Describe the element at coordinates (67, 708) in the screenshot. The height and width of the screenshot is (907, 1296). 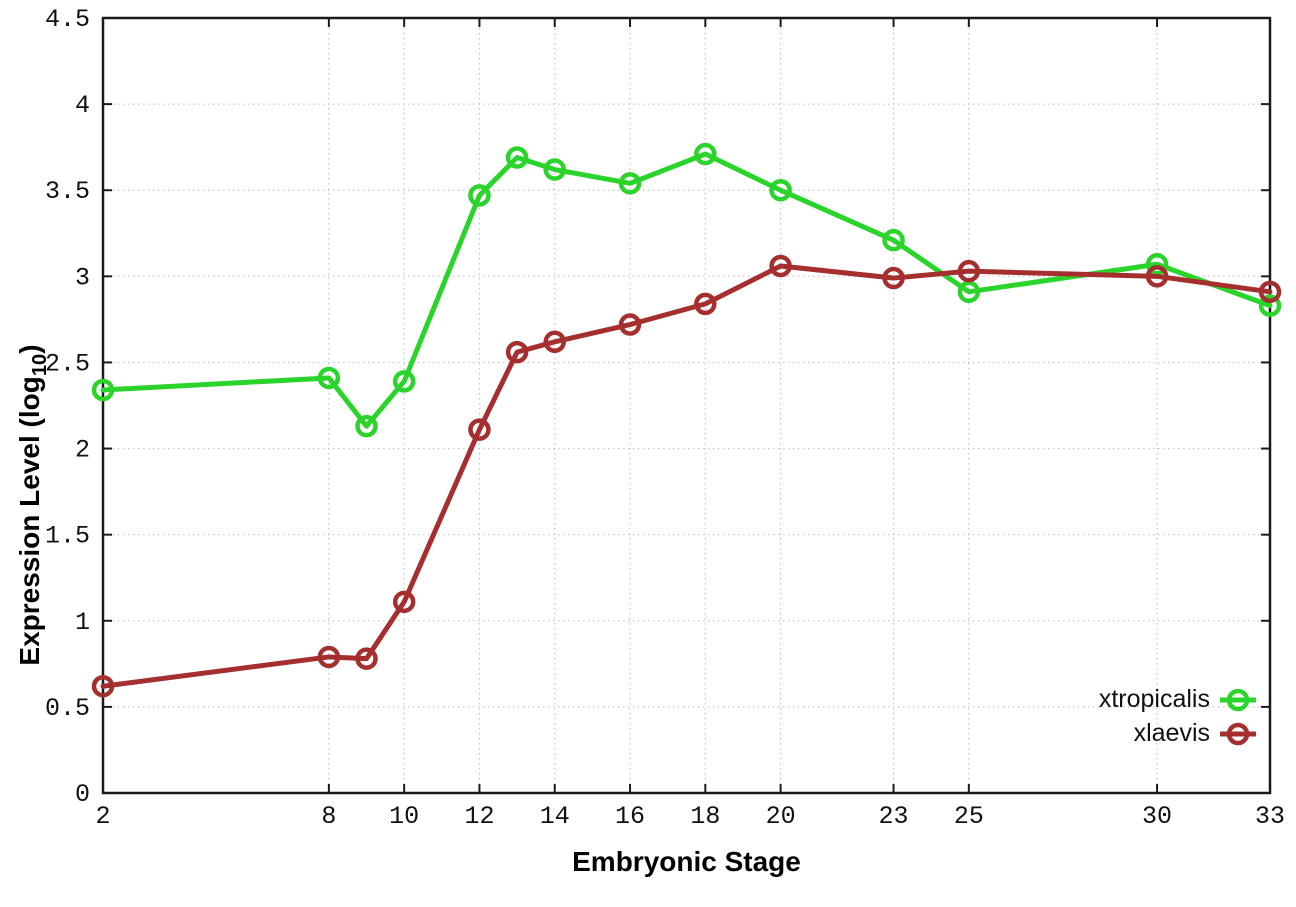
I see `y-tick-label: 0.5` at that location.